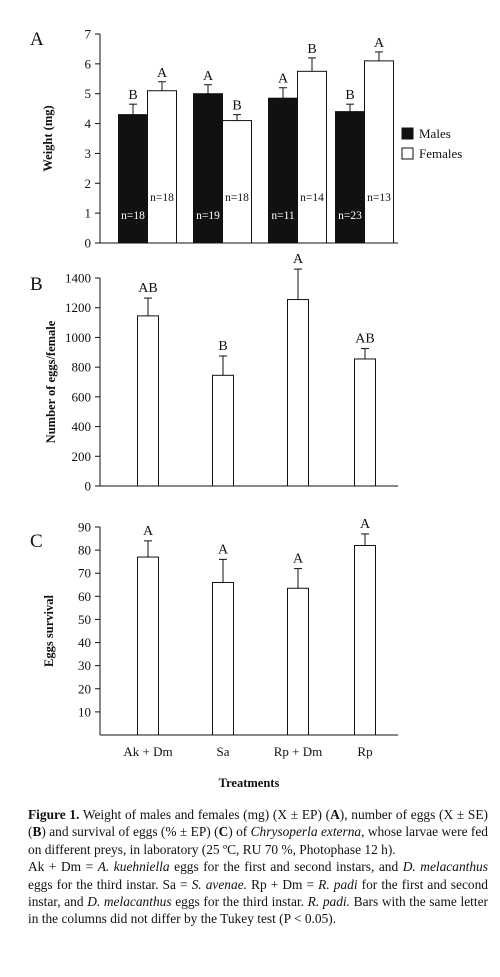 This screenshot has height=977, width=500. Describe the element at coordinates (63, 867) in the screenshot. I see `caption-text-segment: Ak + Dm =` at that location.